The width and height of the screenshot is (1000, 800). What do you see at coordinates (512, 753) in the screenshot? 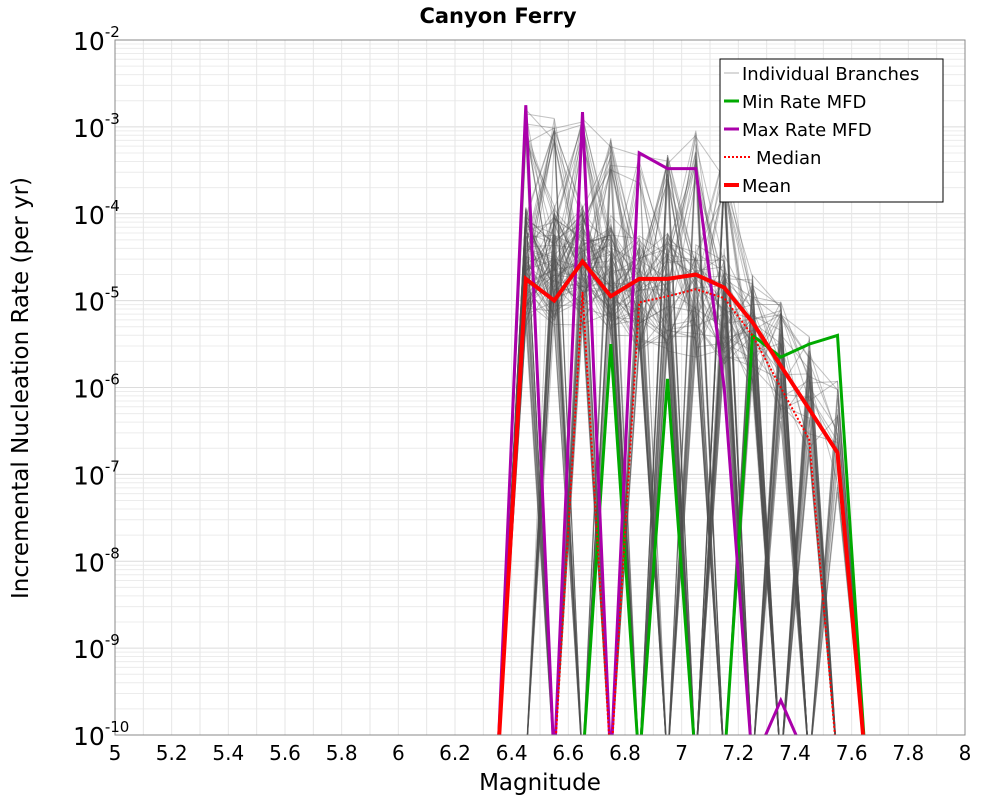
I see `x-tick-label: 6.4` at bounding box center [512, 753].